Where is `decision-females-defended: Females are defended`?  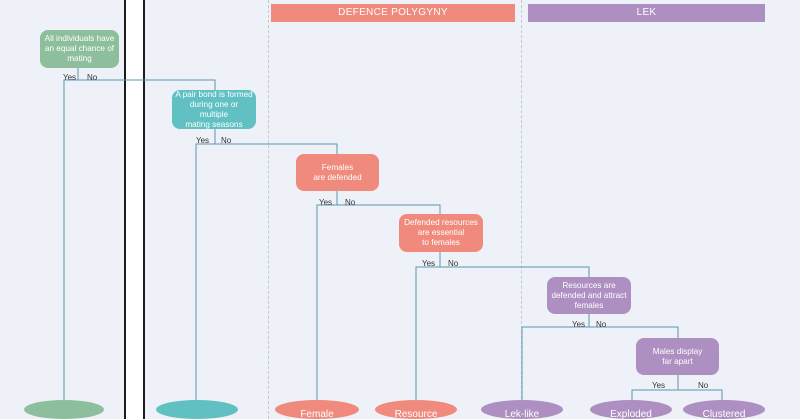
decision-females-defended: Females are defended is located at coordinates (337, 172).